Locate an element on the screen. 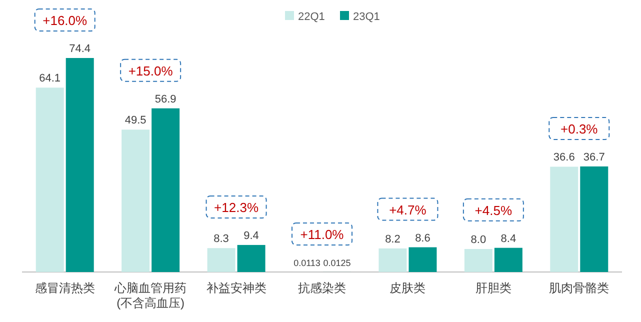  x-tick-label: 肌肉骨骼类 is located at coordinates (579, 288).